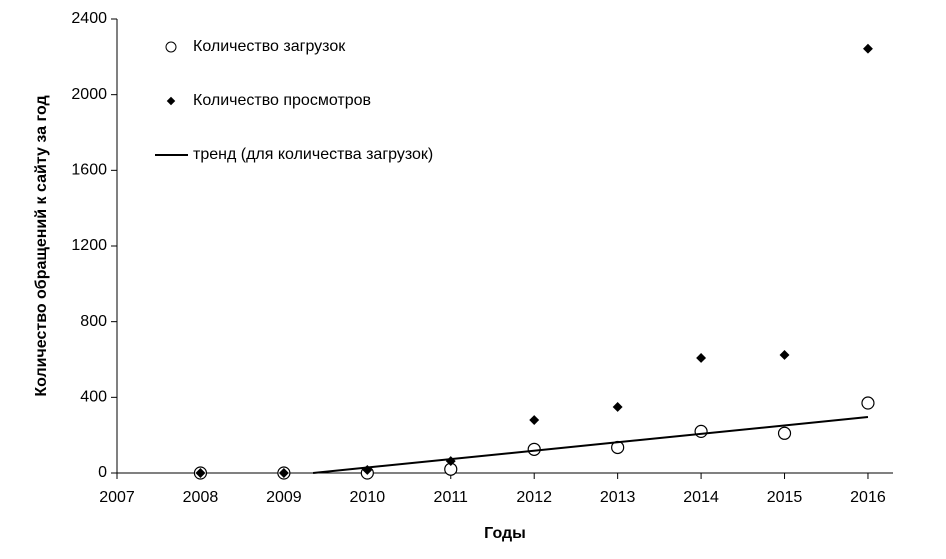 The width and height of the screenshot is (946, 559). I want to click on x-axis-title: Годы, so click(505, 533).